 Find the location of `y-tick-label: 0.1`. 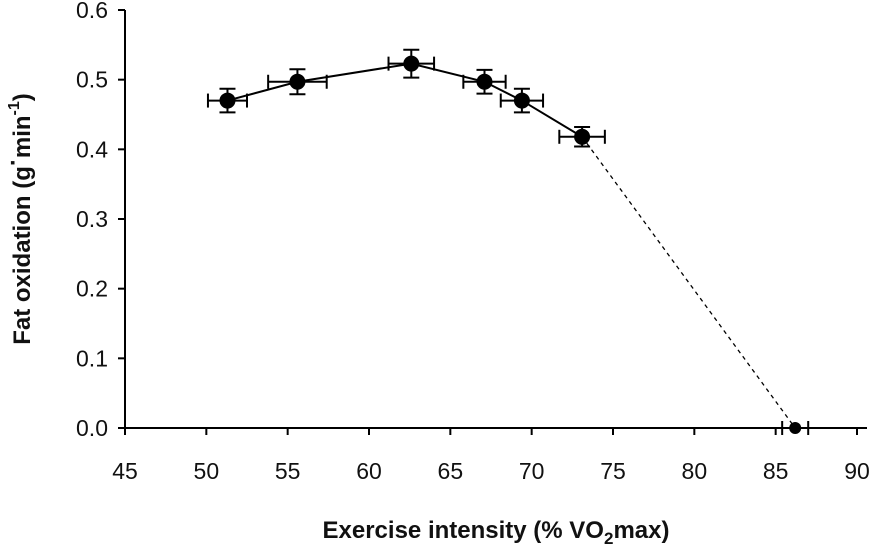

y-tick-label: 0.1 is located at coordinates (92, 358).